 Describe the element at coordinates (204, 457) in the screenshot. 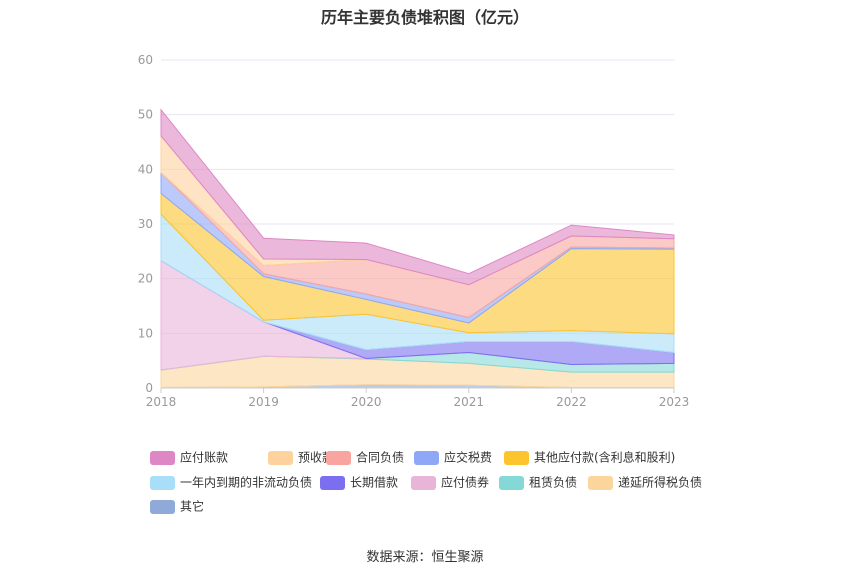

I see `legend-label: 应付账款` at that location.